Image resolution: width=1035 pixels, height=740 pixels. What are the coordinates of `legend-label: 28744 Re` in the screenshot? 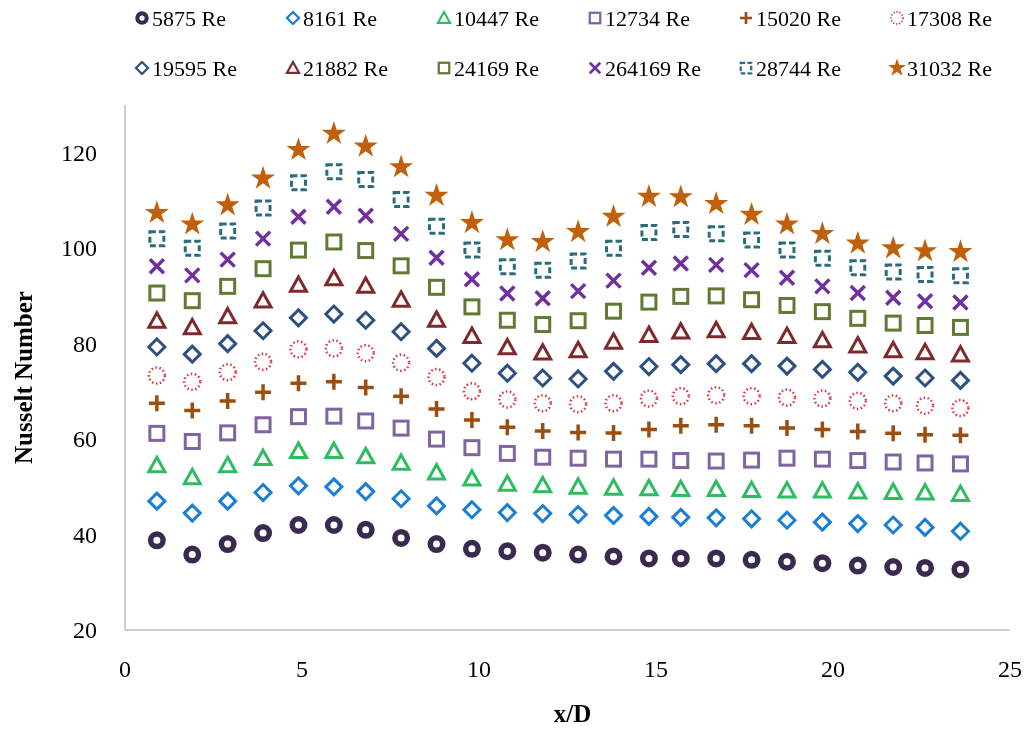 It's located at (798, 68).